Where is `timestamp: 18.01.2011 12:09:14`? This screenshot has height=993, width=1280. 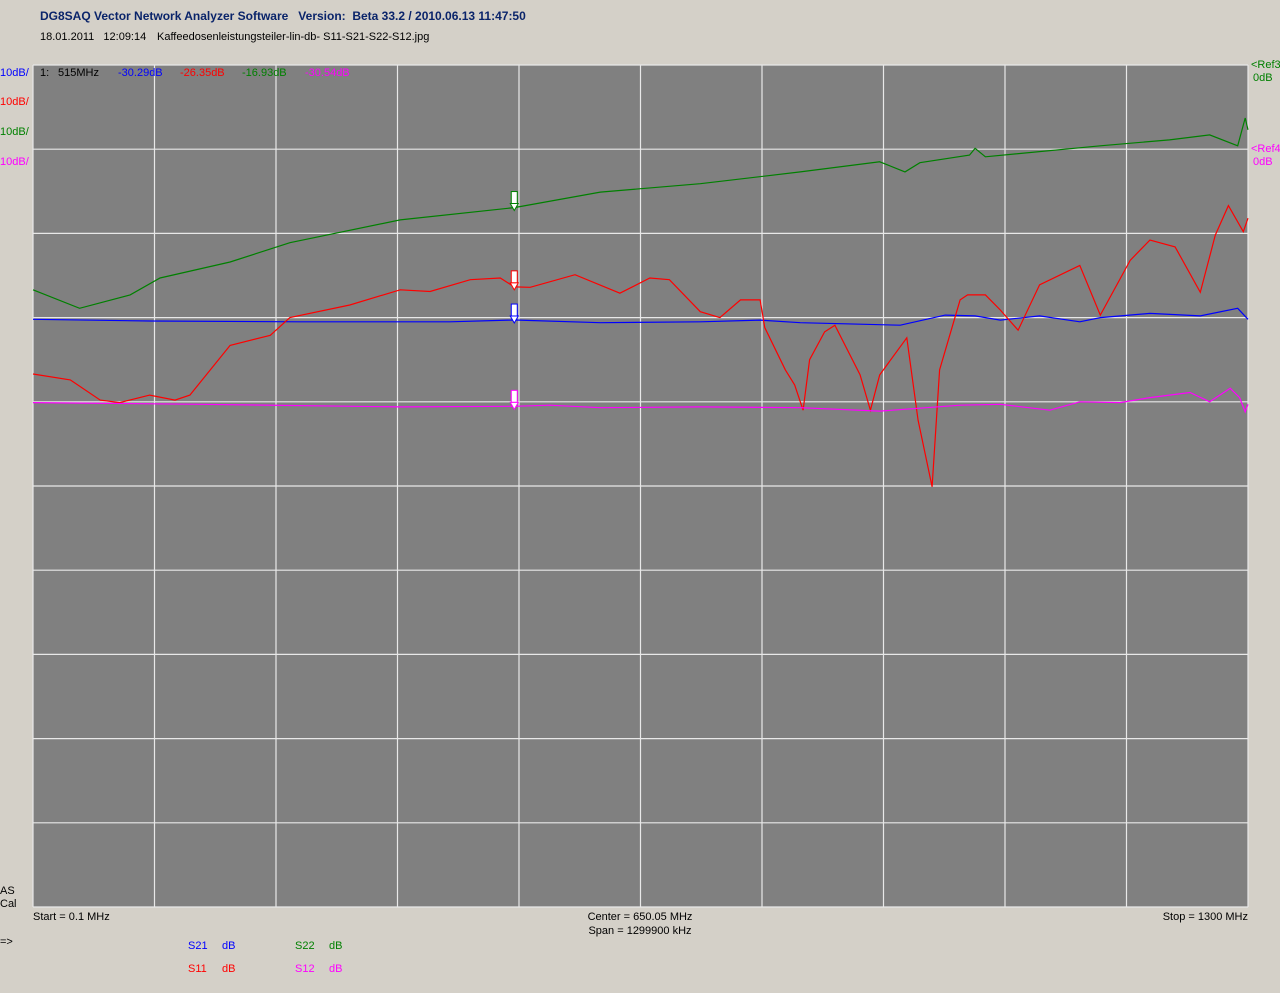 timestamp: 18.01.2011 12:09:14 is located at coordinates (93, 37).